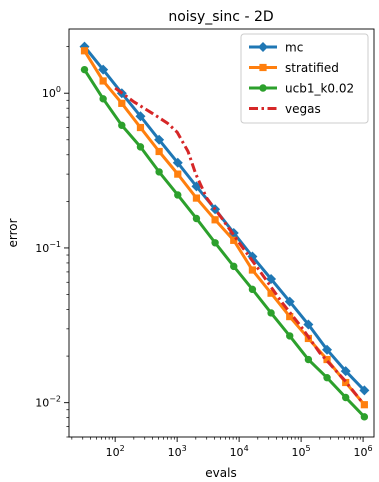 The height and width of the screenshot is (482, 379). I want to click on legend-label: ucb1_k0.02, so click(319, 89).